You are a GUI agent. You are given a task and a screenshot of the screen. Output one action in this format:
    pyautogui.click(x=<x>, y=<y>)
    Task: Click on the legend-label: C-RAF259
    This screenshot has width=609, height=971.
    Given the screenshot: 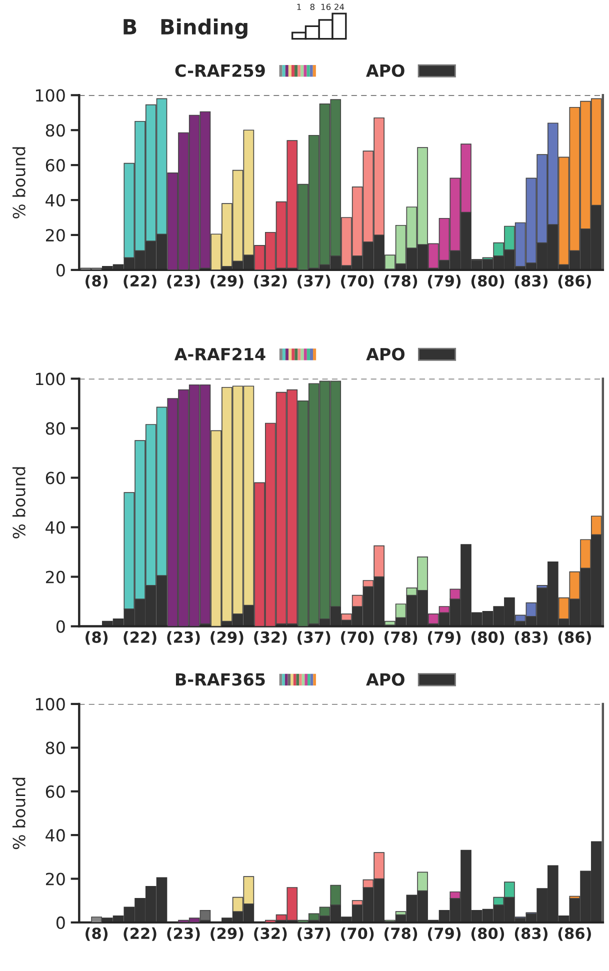 What is the action you would take?
    pyautogui.click(x=220, y=70)
    